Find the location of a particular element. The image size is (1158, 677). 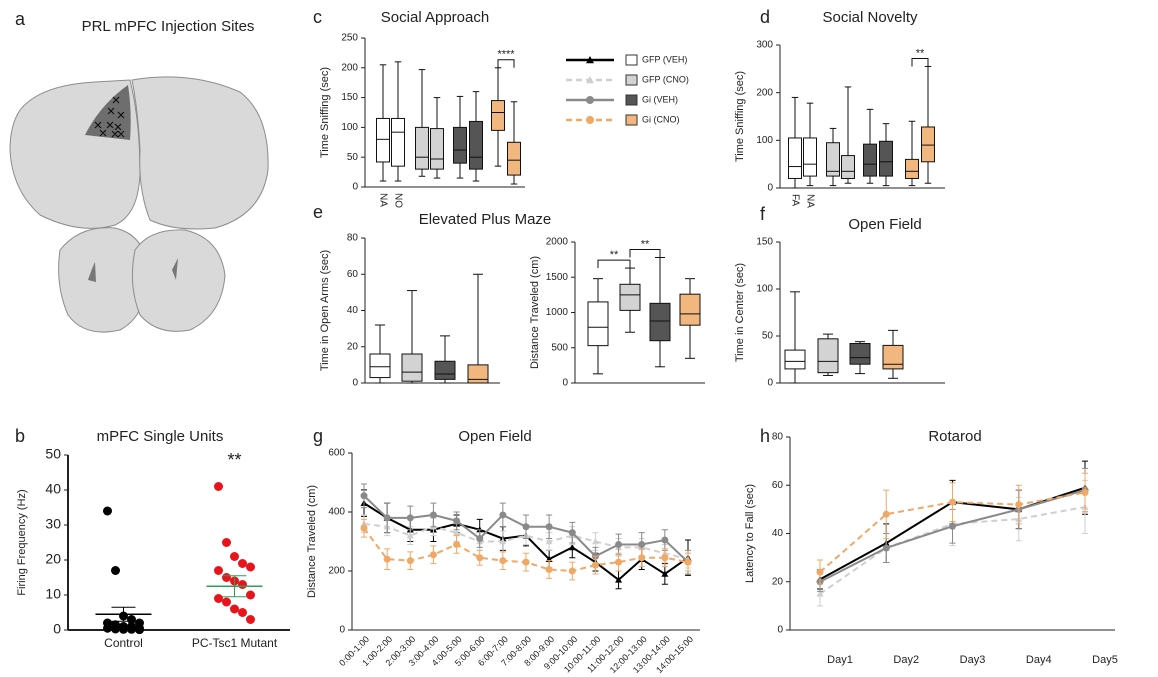

y-tick-label: 2000 is located at coordinates (557, 242).